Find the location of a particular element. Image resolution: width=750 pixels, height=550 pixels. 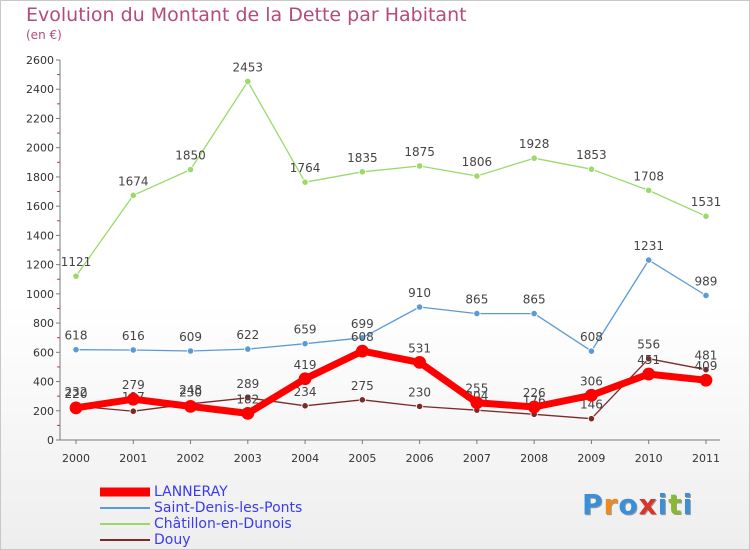

legend-label: Saint-Denis-les-Ponts is located at coordinates (228, 508).